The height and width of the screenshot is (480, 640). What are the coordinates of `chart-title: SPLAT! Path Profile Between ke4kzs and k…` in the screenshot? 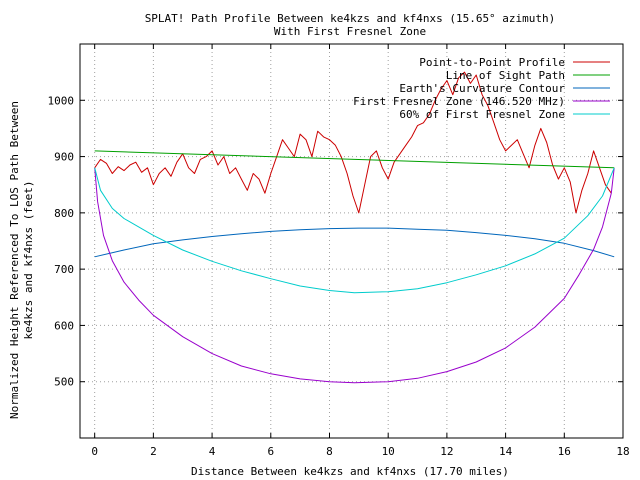 It's located at (350, 18).